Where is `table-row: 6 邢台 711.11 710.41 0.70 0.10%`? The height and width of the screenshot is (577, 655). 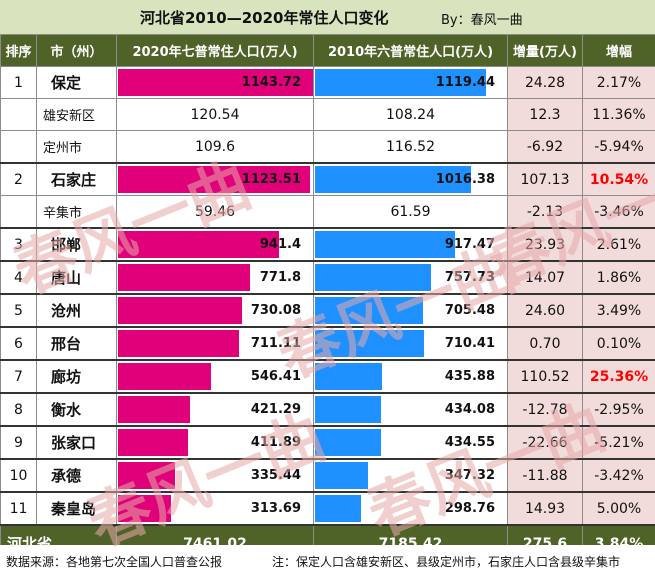 table-row: 6 邢台 711.11 710.41 0.70 0.10% is located at coordinates (327, 343).